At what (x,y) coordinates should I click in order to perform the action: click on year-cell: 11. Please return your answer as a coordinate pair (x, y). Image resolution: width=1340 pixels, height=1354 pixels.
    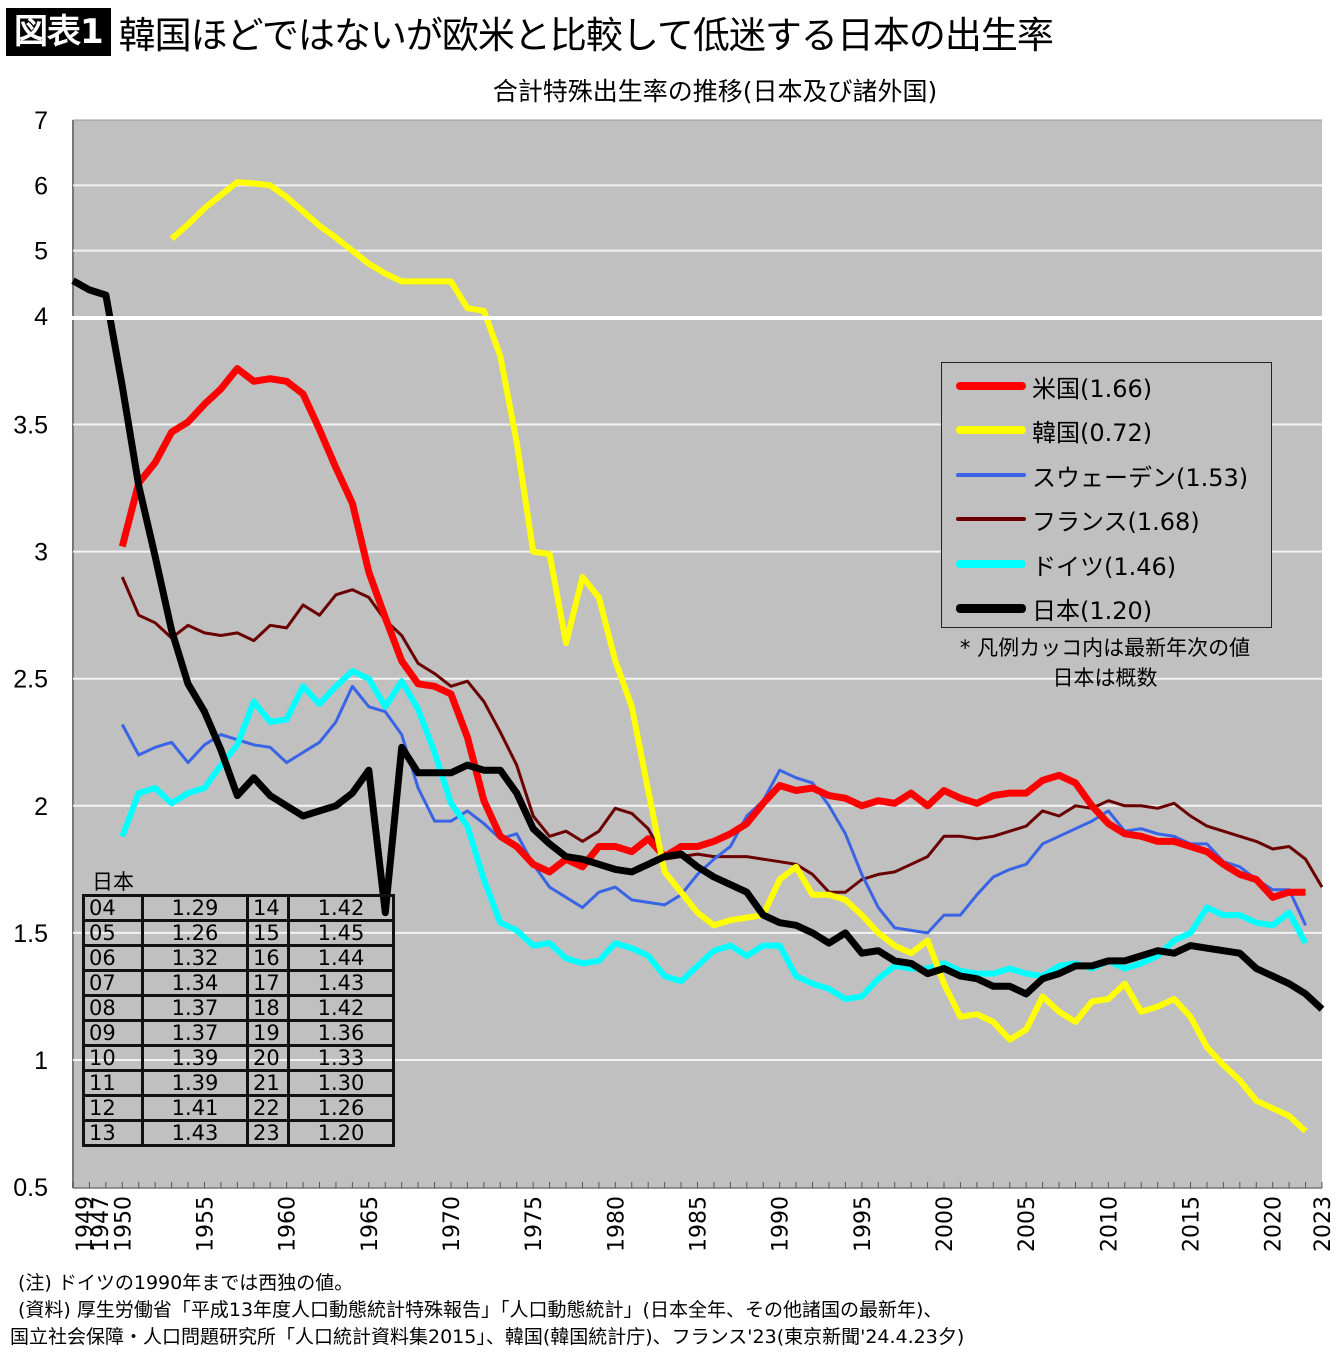
    Looking at the image, I should click on (113, 1083).